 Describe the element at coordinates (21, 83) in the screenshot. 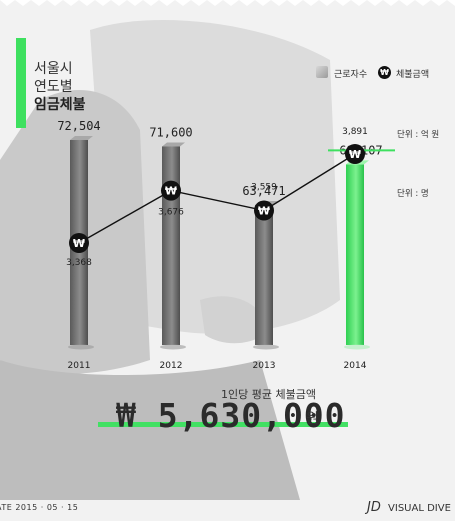

I see `title-accent-bar` at that location.